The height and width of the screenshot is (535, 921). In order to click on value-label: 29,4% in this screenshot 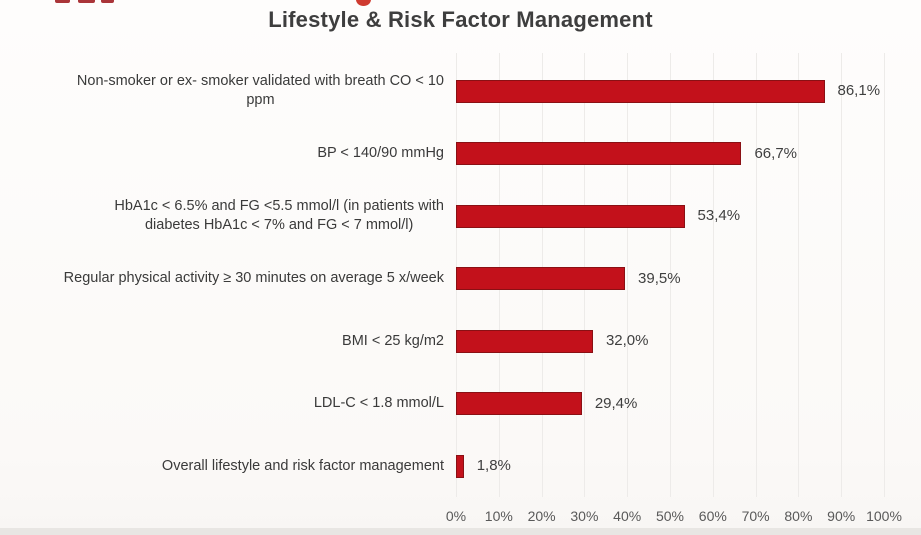, I will do `click(616, 403)`.